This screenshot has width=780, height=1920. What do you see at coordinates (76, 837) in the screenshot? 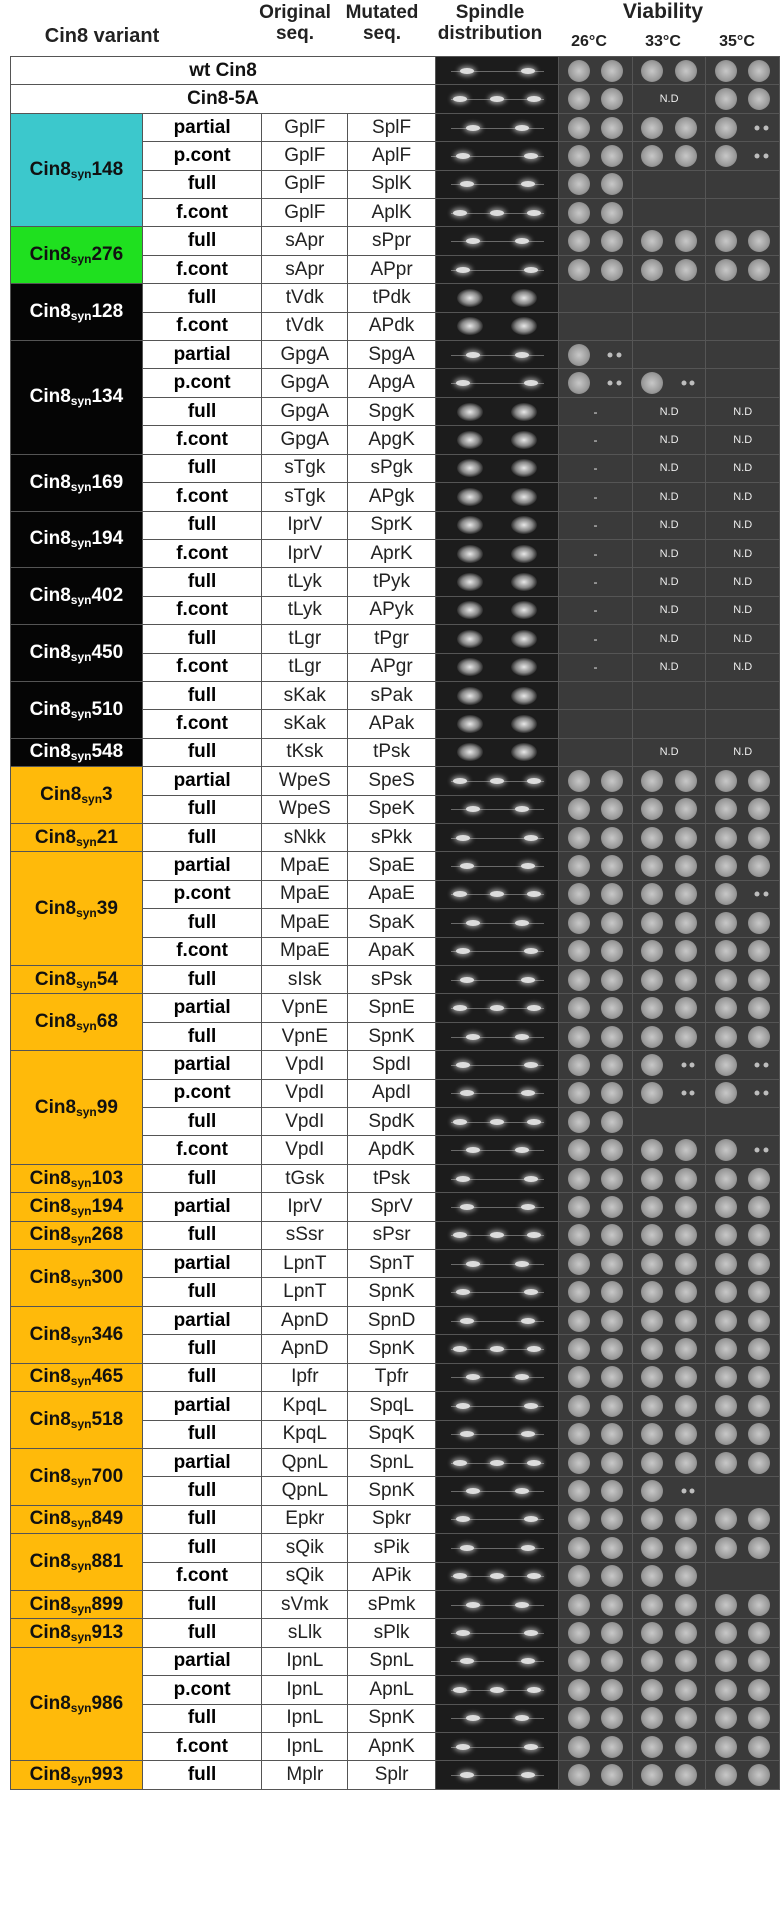
I see `variant-name-cell: Cin8syn21` at bounding box center [76, 837].